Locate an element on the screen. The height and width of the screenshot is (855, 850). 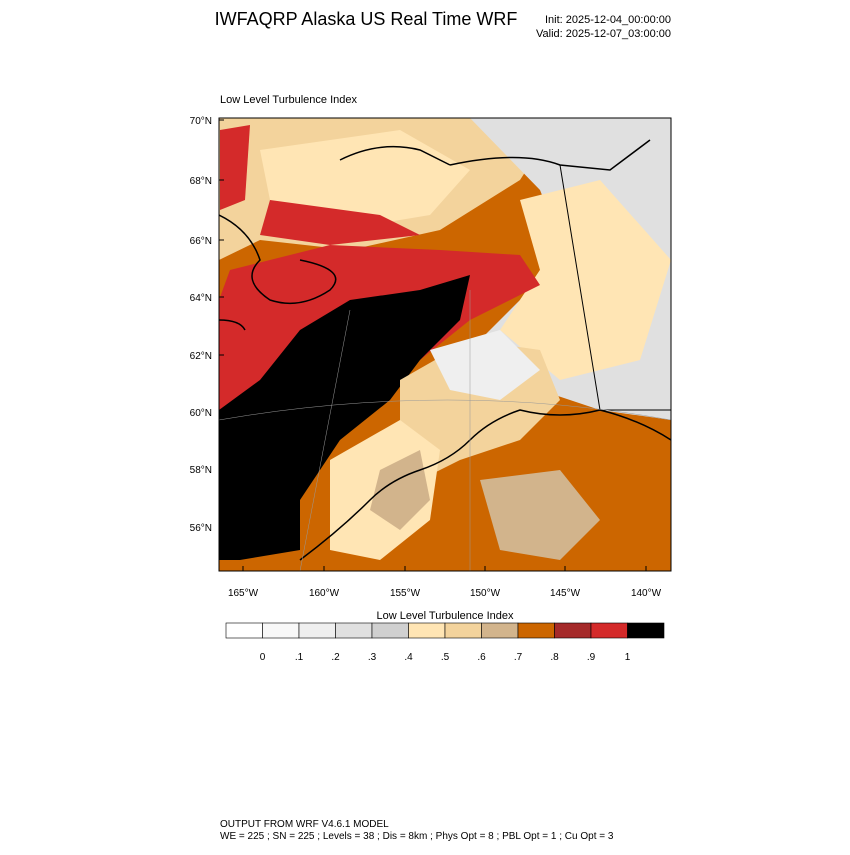
lat-label: 68°N is located at coordinates (201, 181).